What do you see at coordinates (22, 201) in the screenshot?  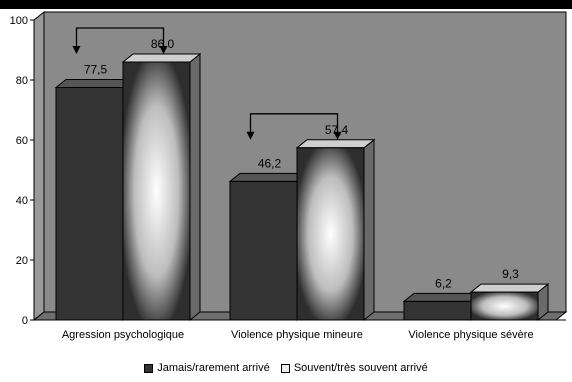 I see `y-tick-label: 40` at bounding box center [22, 201].